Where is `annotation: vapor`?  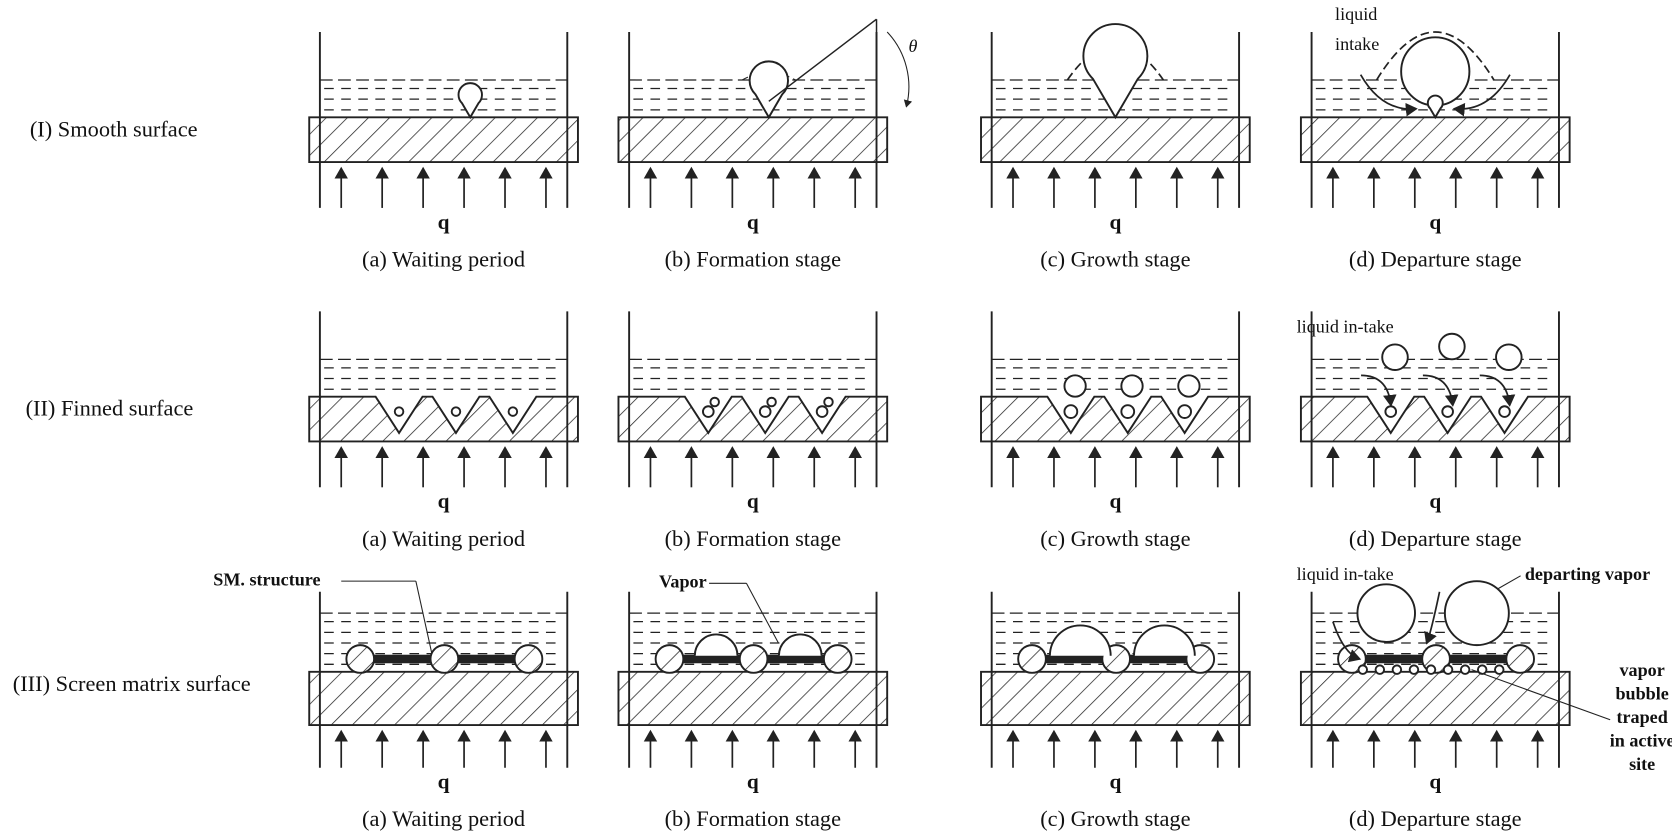 annotation: vapor is located at coordinates (1642, 670).